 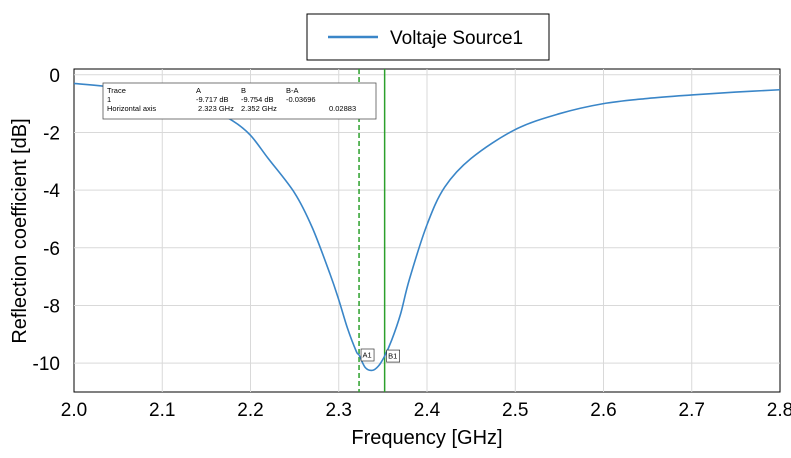 What do you see at coordinates (54, 76) in the screenshot?
I see `y-tick-label: 0` at bounding box center [54, 76].